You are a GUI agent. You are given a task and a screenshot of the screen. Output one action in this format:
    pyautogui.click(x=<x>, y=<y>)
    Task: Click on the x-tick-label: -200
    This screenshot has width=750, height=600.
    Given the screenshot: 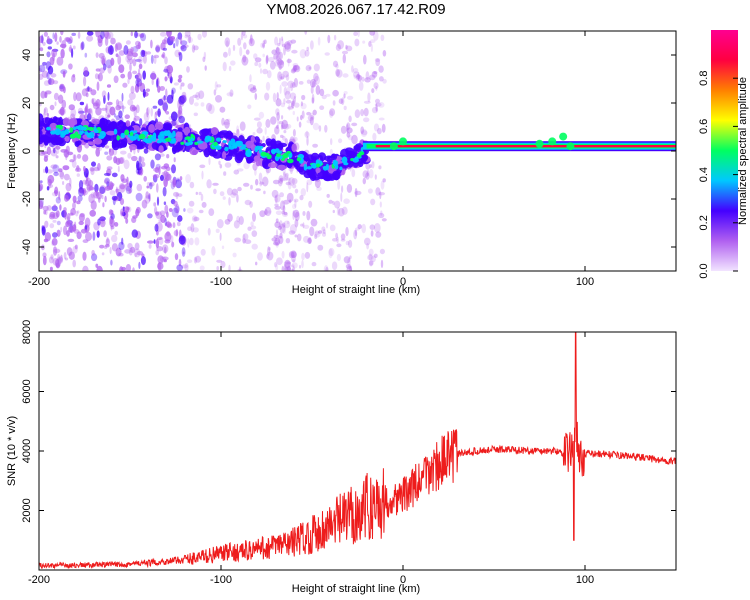 What is the action you would take?
    pyautogui.click(x=39, y=282)
    